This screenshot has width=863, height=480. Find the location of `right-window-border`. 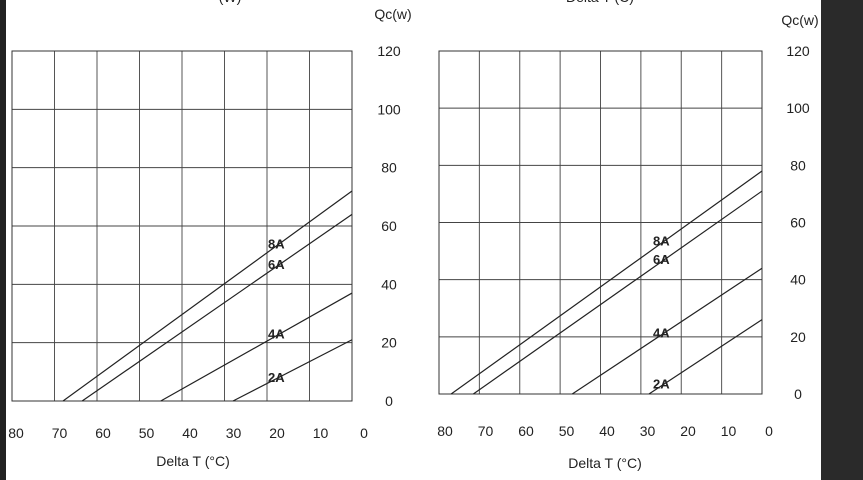

right-window-border is located at coordinates (842, 240).